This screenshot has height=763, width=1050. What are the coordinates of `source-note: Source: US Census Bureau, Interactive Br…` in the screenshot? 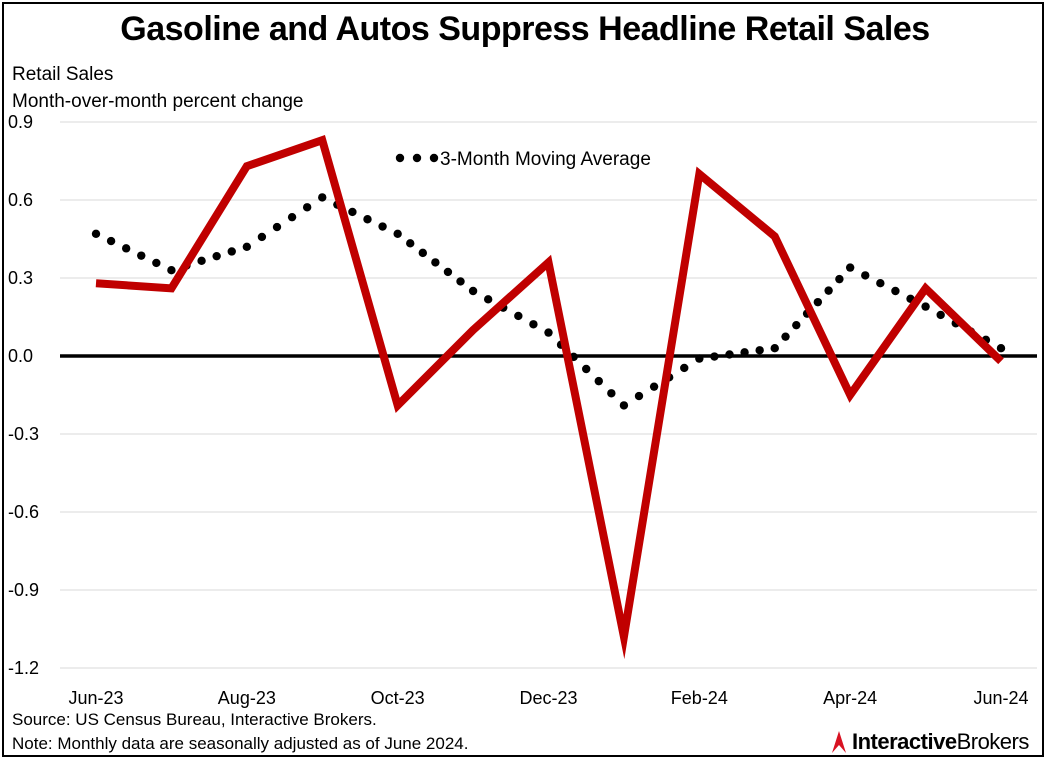 It's located at (194, 719).